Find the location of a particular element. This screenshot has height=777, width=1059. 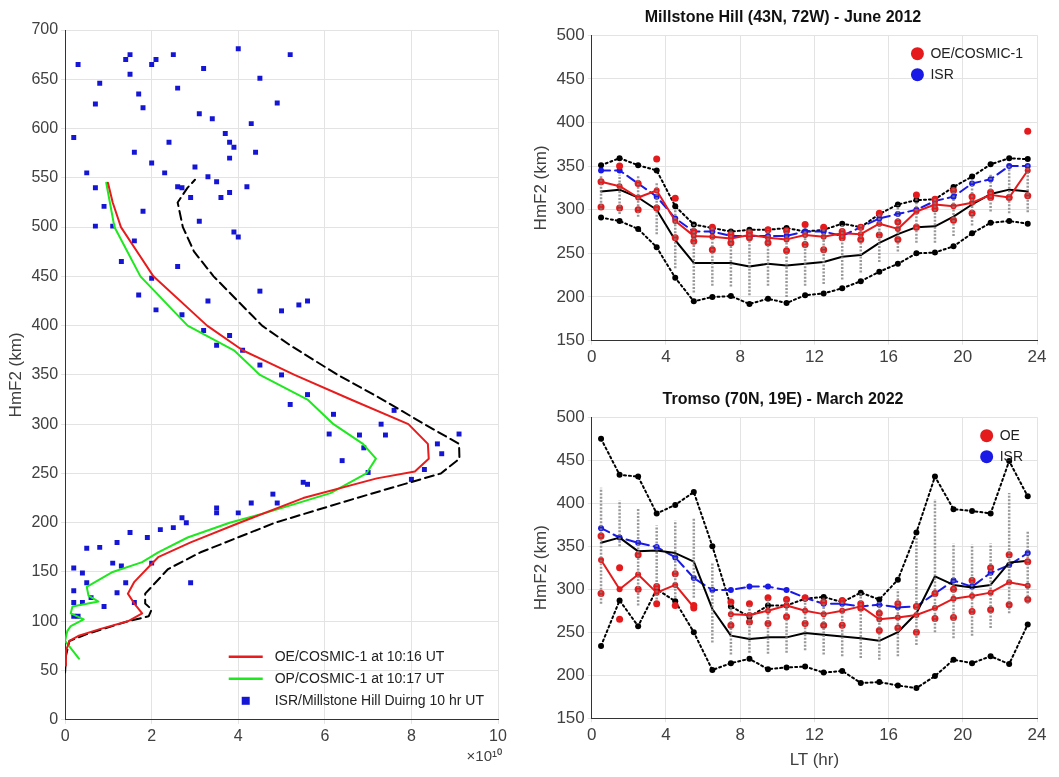

legend-label: ISR/Millstone Hill Duirng 10 hr UT is located at coordinates (379, 699).